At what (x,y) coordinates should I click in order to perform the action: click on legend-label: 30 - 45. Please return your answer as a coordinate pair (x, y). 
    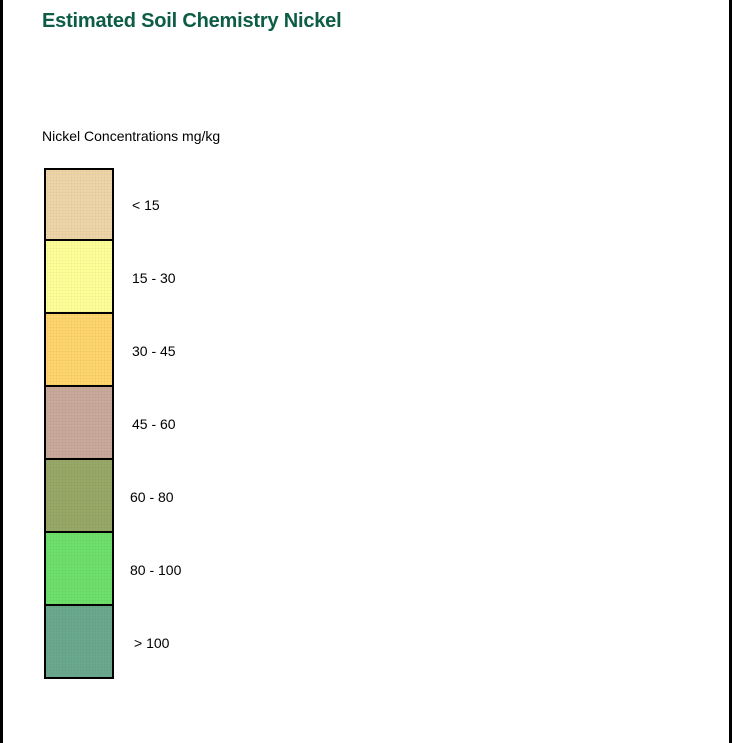
    Looking at the image, I should click on (154, 351).